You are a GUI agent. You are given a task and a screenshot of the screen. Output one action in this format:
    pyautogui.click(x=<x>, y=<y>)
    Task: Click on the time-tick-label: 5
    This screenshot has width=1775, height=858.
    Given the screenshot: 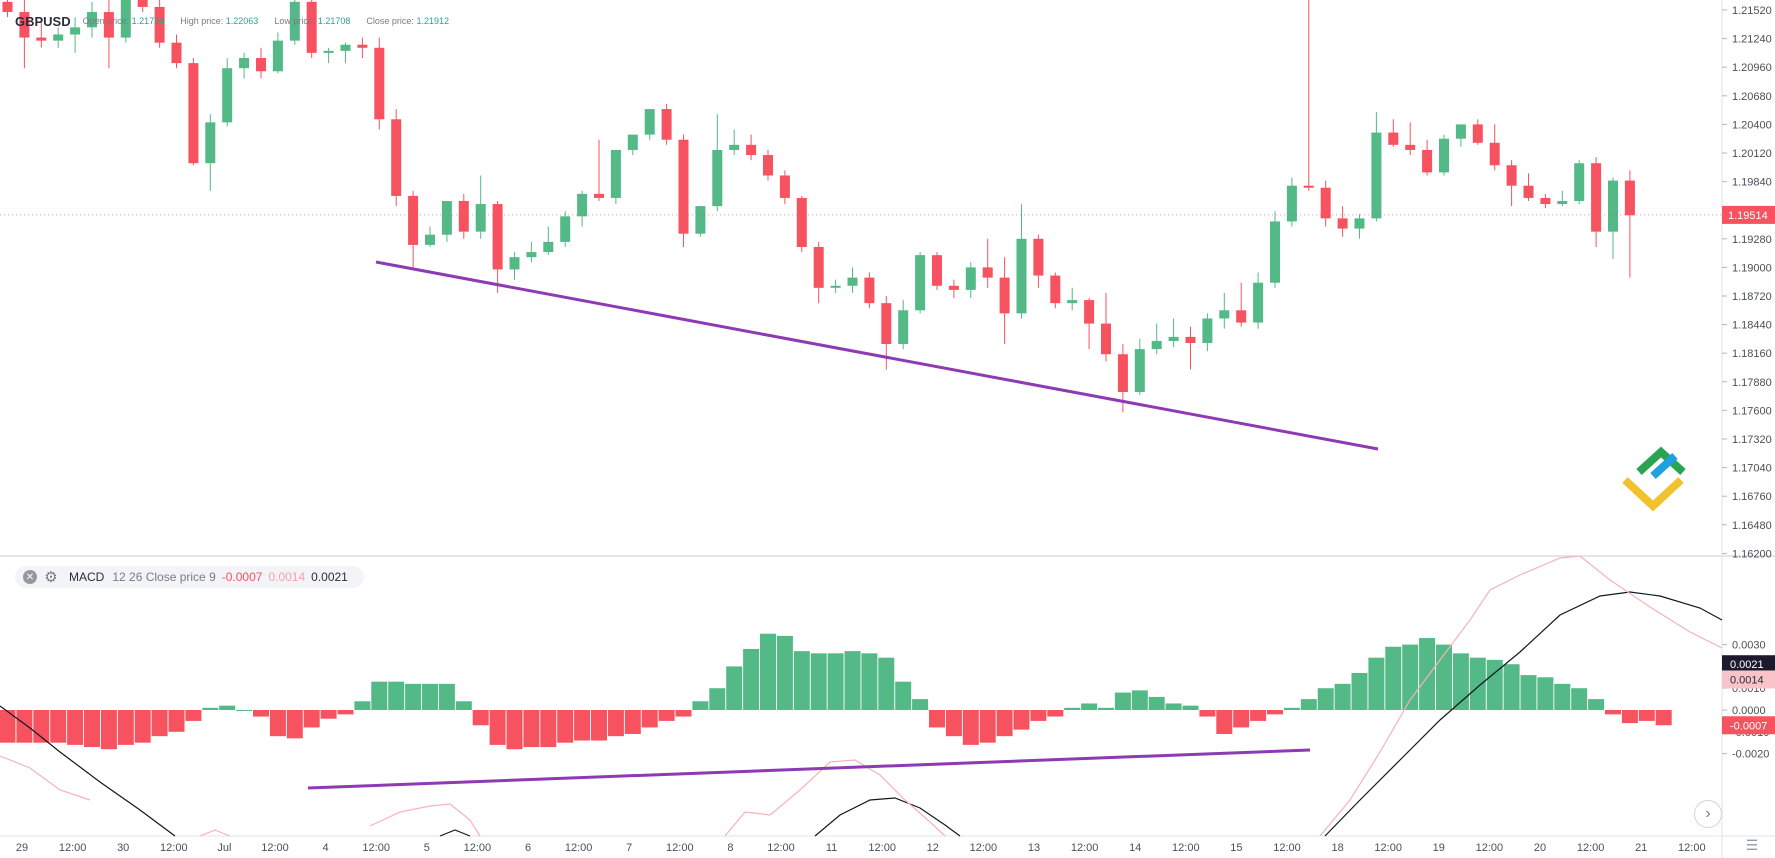 What is the action you would take?
    pyautogui.click(x=427, y=848)
    